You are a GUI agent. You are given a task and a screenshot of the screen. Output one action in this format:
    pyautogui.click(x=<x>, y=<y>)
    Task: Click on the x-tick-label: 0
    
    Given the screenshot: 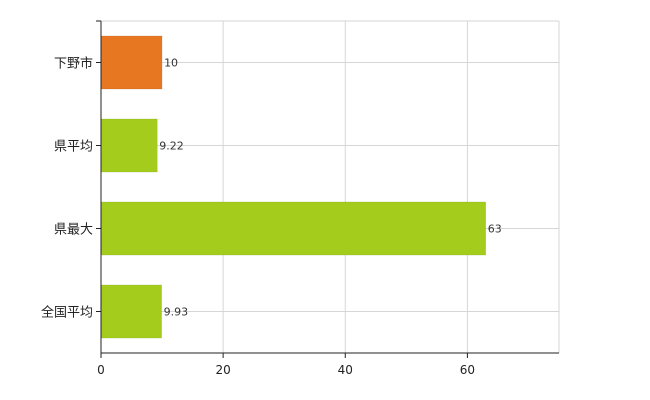 What is the action you would take?
    pyautogui.click(x=101, y=370)
    